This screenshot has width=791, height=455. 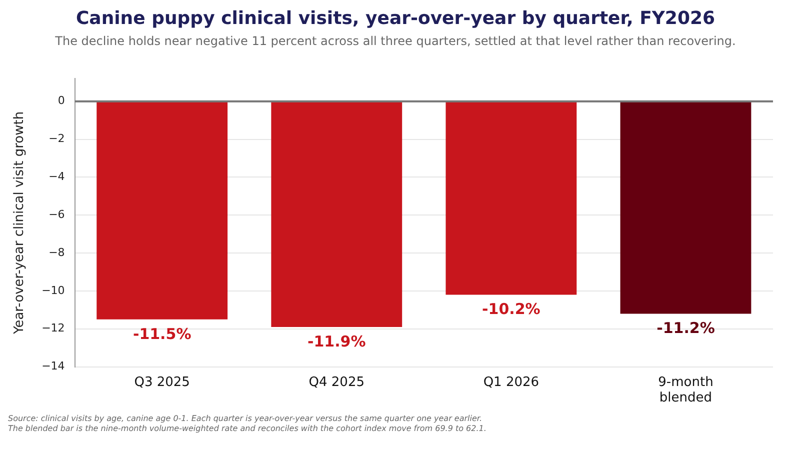 What do you see at coordinates (248, 429) in the screenshot?
I see `text: The blended bar is the nine-month volume-weighted rate and reconciles with the cohort index move from 69.9 to 62.1.` at bounding box center [248, 429].